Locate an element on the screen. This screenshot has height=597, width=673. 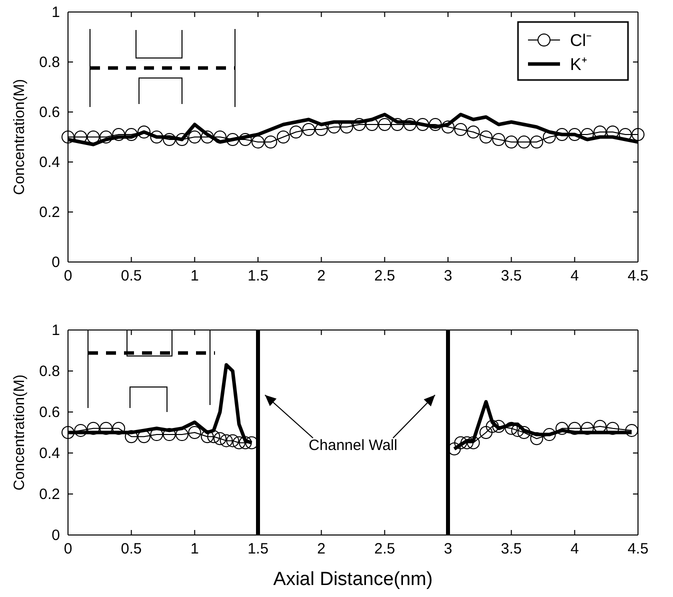
x-axis-title: Axial Distance(nm) is located at coordinates (353, 579).